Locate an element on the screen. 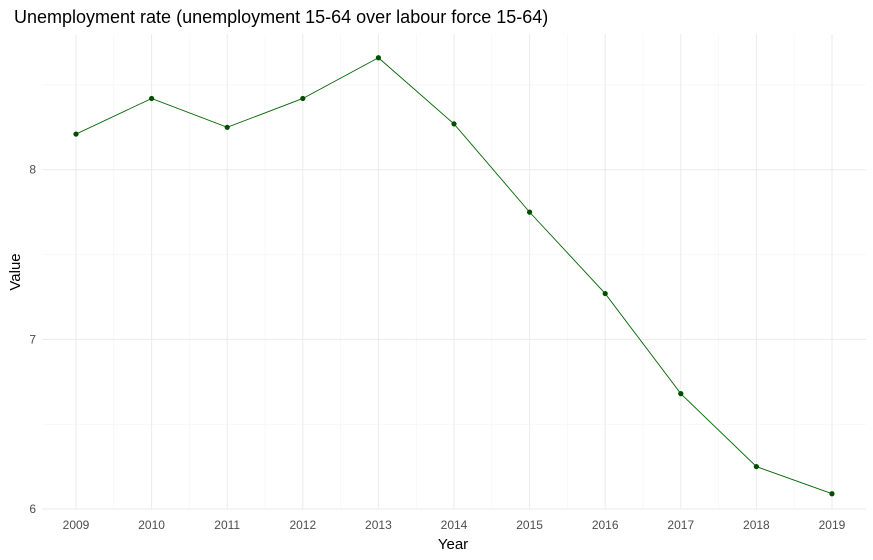  y-tick-label: 6 is located at coordinates (32, 509).